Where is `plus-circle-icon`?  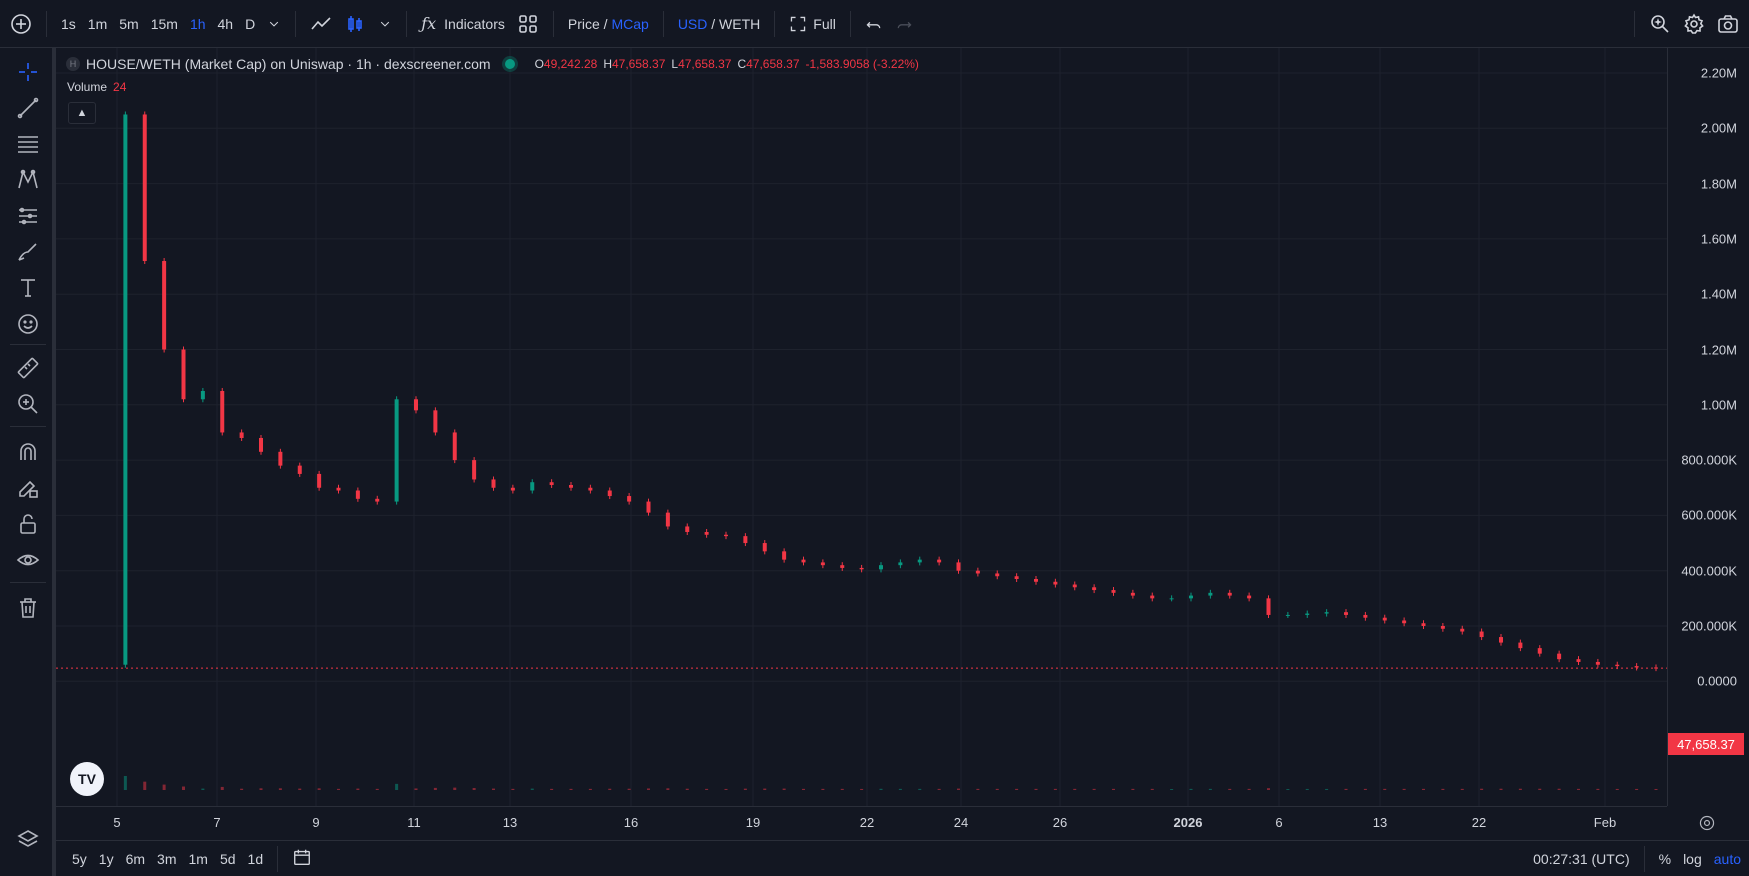 plus-circle-icon is located at coordinates (21, 23).